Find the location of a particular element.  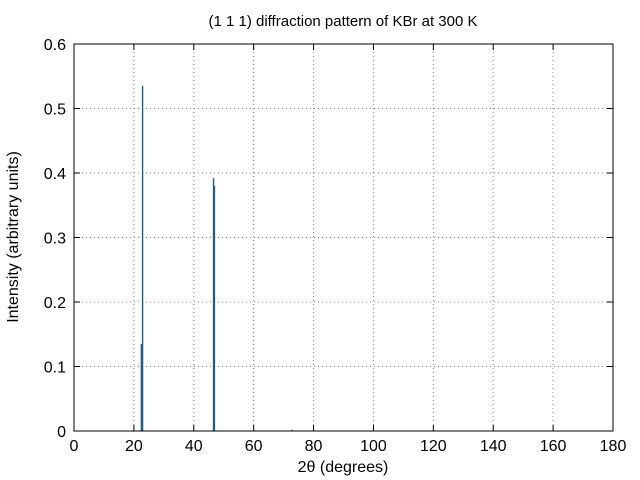

y-tick-label: 0.3 is located at coordinates (55, 239).